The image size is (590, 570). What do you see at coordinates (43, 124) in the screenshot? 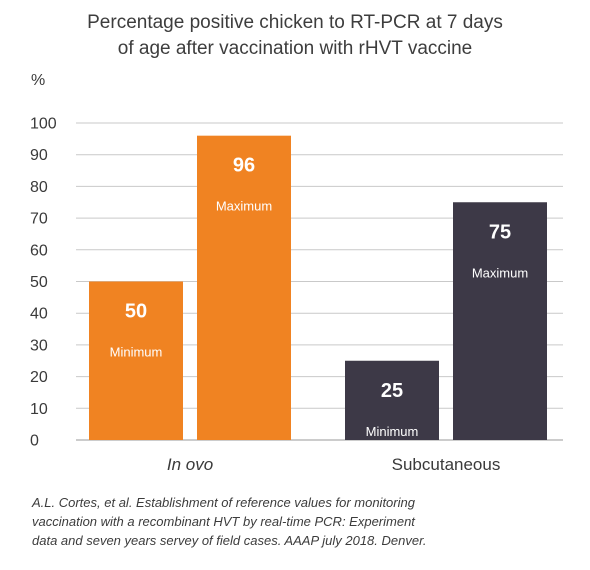
I see `y-tick-label: 100` at bounding box center [43, 124].